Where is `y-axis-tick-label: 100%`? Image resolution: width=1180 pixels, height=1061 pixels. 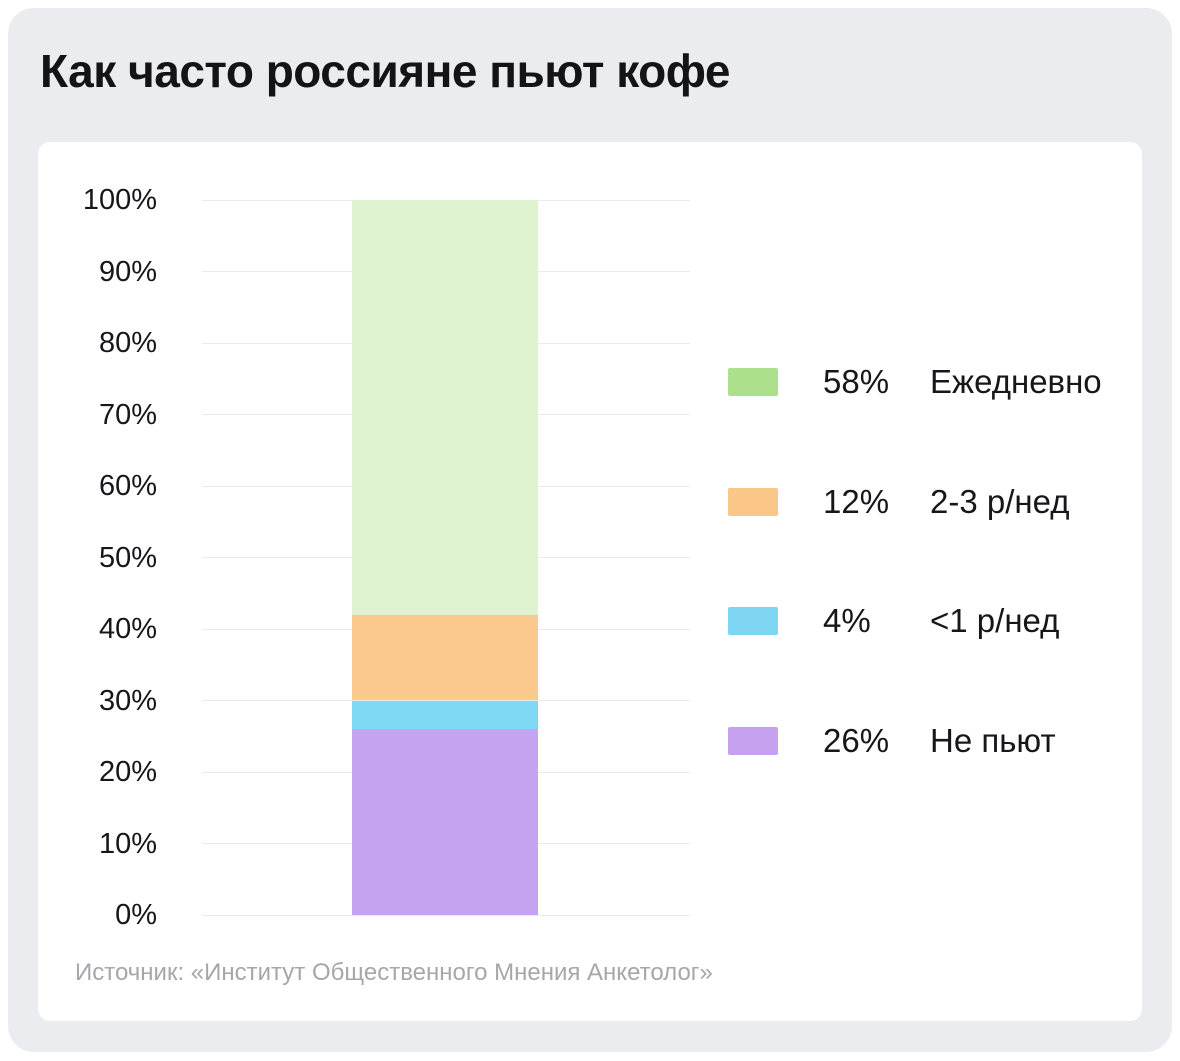
y-axis-tick-label: 100% is located at coordinates (119, 200).